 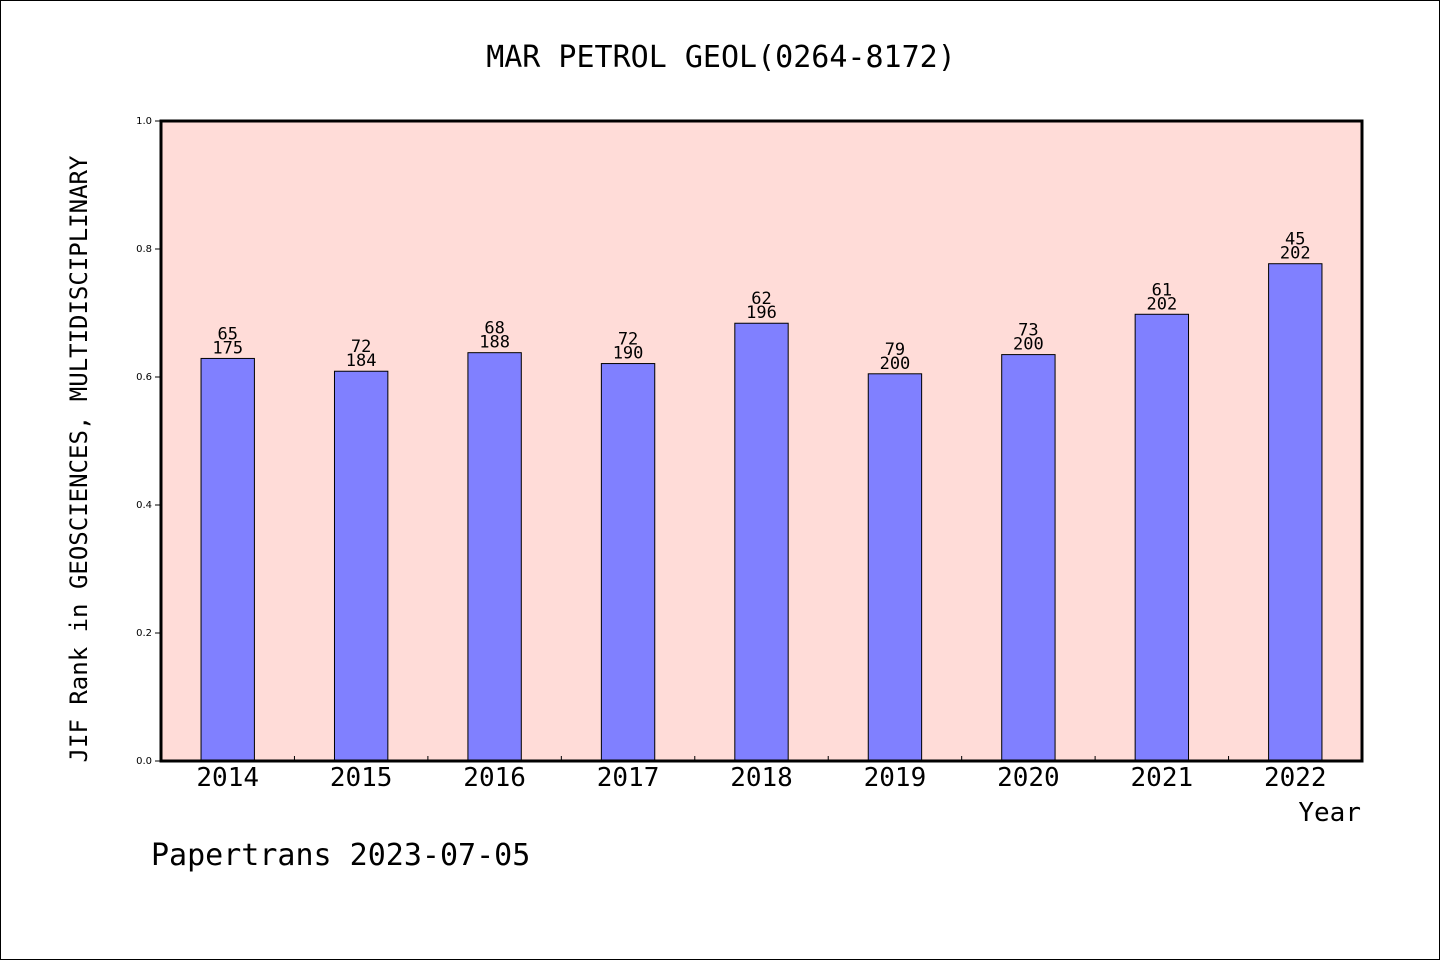 What do you see at coordinates (494, 778) in the screenshot?
I see `x-tick-label-2016: 2016` at bounding box center [494, 778].